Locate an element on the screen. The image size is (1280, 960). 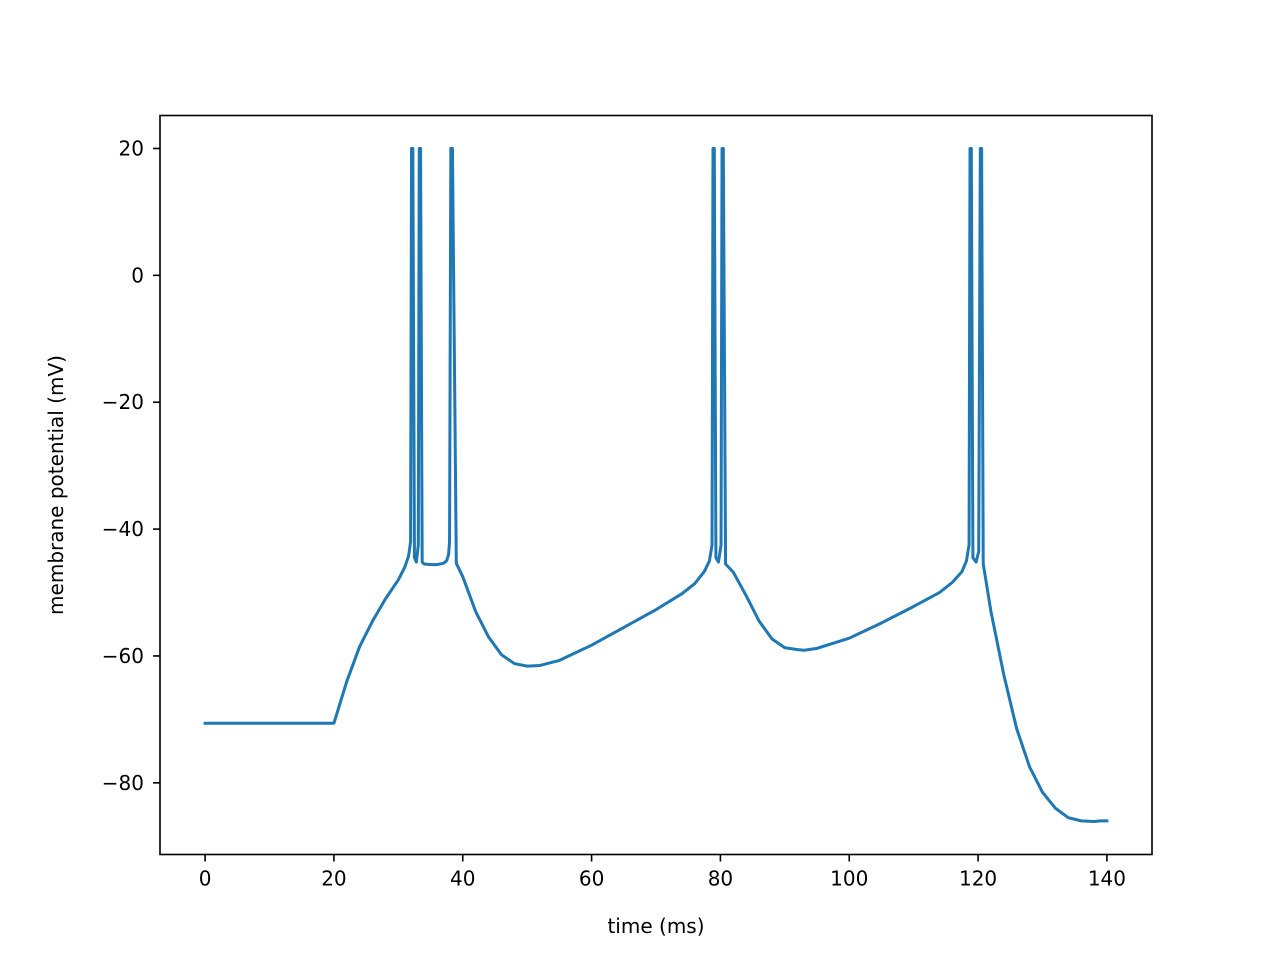
y-tick-label: −80 is located at coordinates (123, 783).